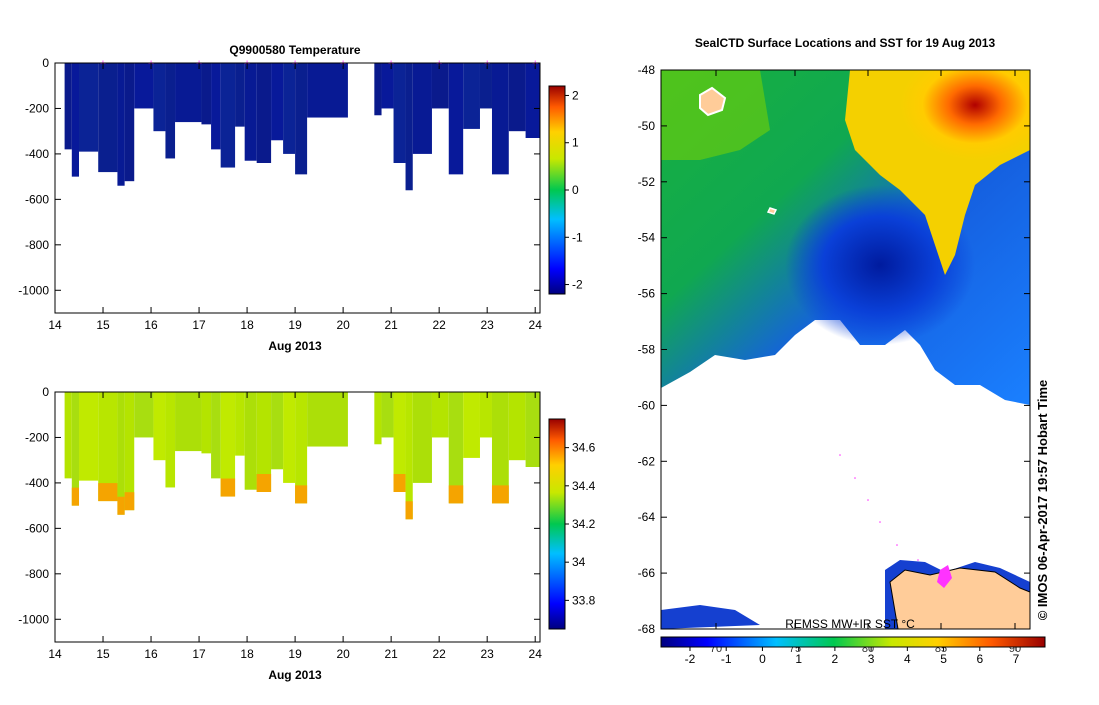 The height and width of the screenshot is (705, 1099). What do you see at coordinates (647, 238) in the screenshot?
I see `map-y-tick-label: -54` at bounding box center [647, 238].